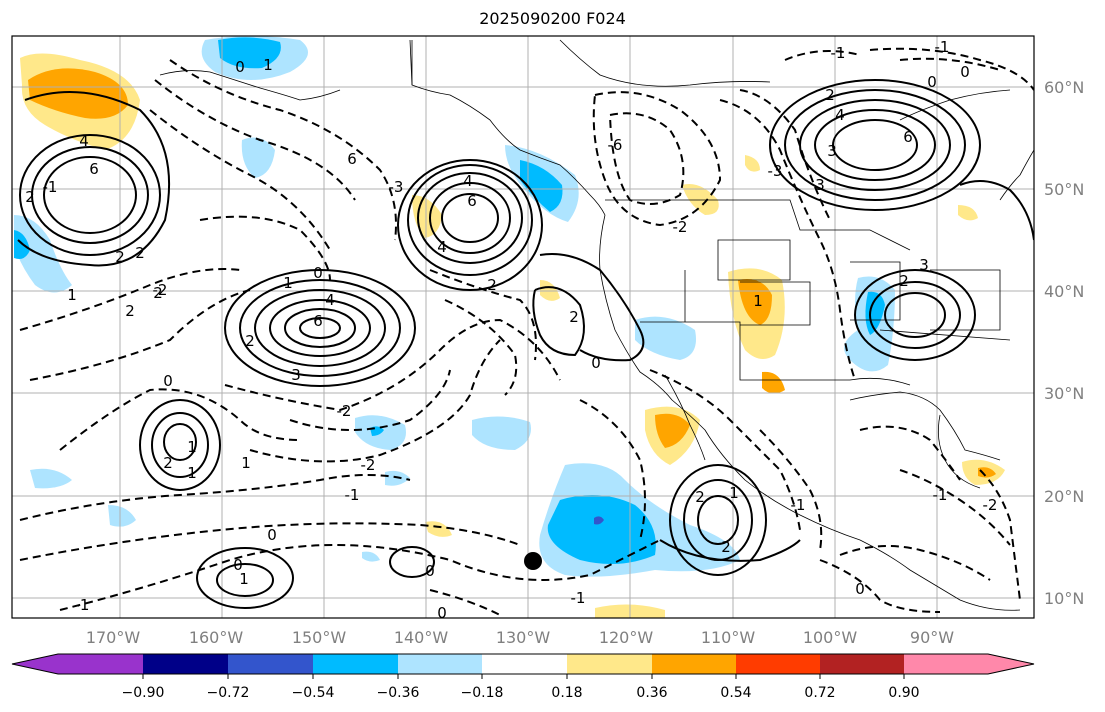 The image size is (1105, 712). What do you see at coordinates (398, 693) in the screenshot?
I see `colorbar-label: −0.36` at bounding box center [398, 693].